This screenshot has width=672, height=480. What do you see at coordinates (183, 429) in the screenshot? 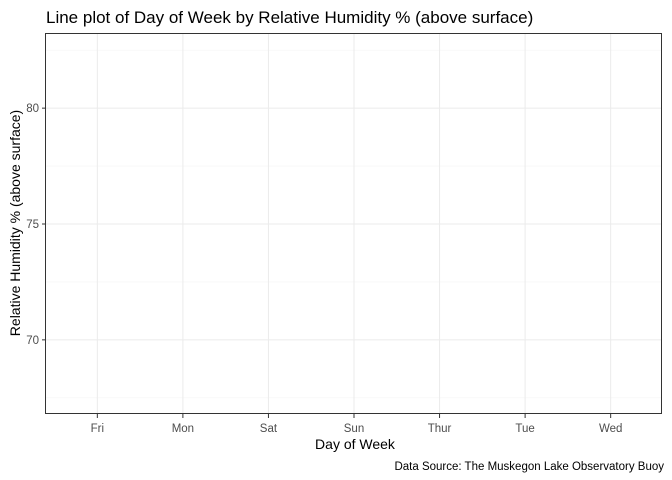
I see `x-tick-label: Mon` at bounding box center [183, 429].